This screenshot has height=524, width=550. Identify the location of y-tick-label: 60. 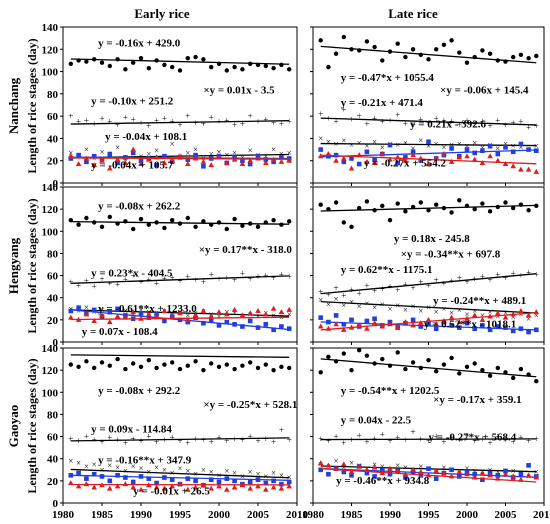
(53, 438).